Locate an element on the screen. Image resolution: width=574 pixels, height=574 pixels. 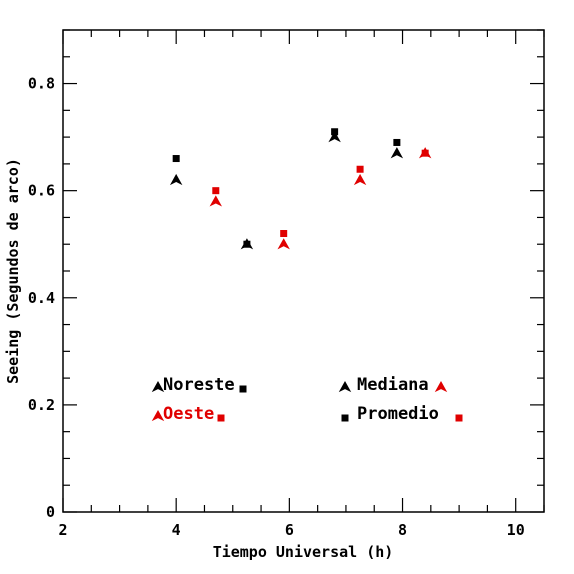
legend-label-oeste: Oeste is located at coordinates (188, 414).